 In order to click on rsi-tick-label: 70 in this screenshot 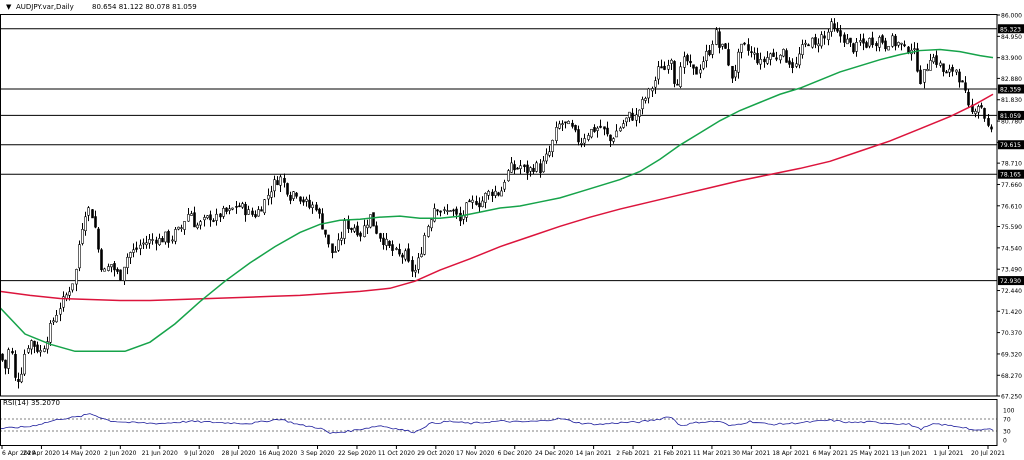, I will do `click(1007, 420)`.